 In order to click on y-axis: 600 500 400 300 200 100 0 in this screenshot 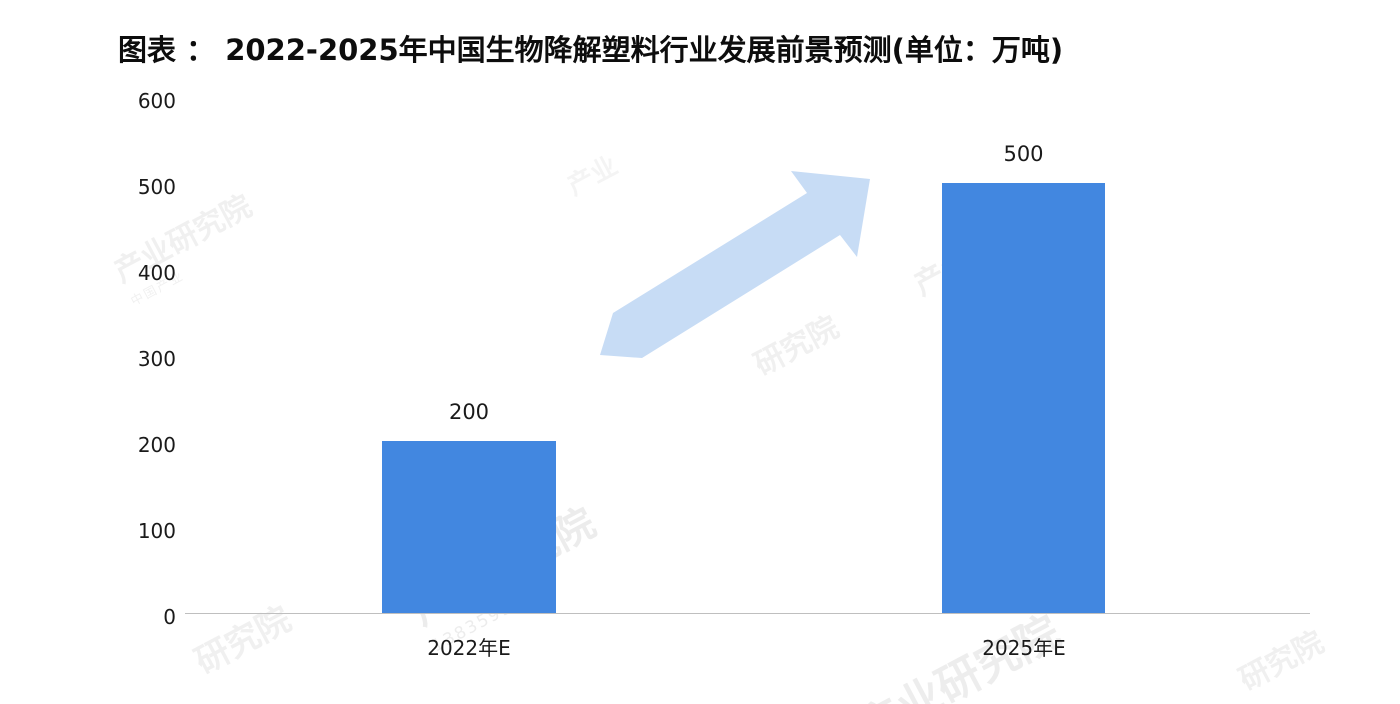, I will do `click(143, 352)`.